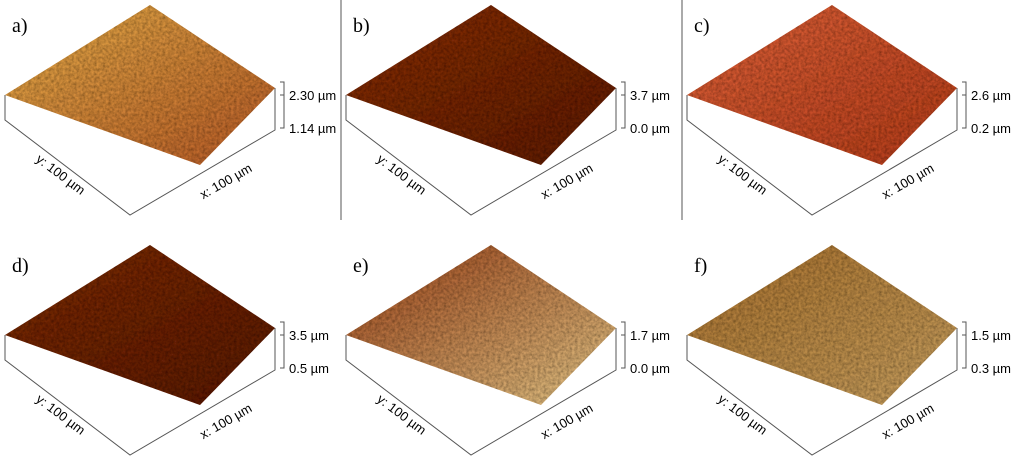 The width and height of the screenshot is (1024, 475). I want to click on panel-label: b), so click(361, 26).